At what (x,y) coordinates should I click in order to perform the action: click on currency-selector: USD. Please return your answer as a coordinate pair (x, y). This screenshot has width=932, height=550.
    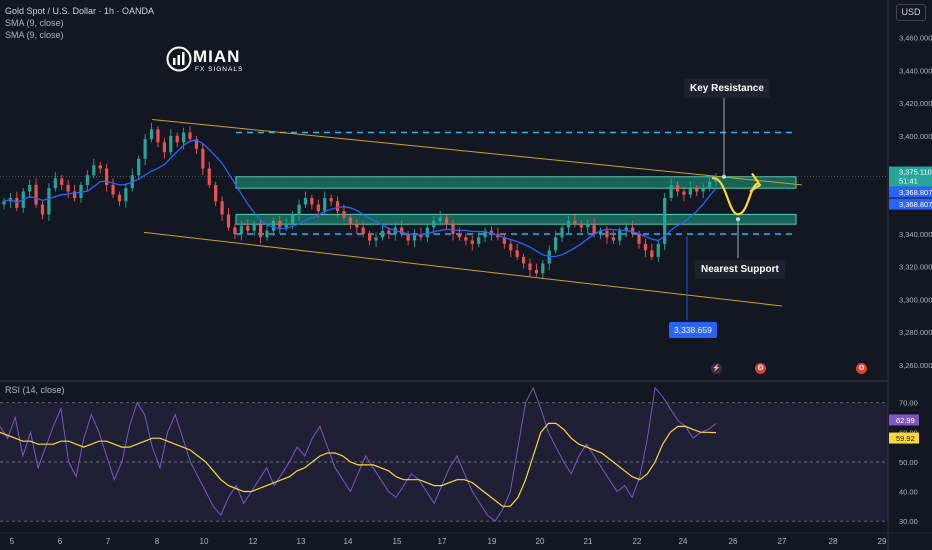
    Looking at the image, I should click on (911, 12).